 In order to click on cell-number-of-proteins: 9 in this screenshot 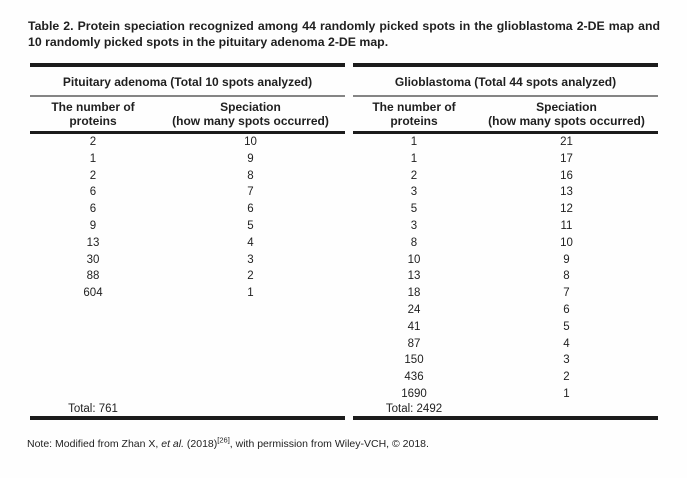, I will do `click(93, 225)`.